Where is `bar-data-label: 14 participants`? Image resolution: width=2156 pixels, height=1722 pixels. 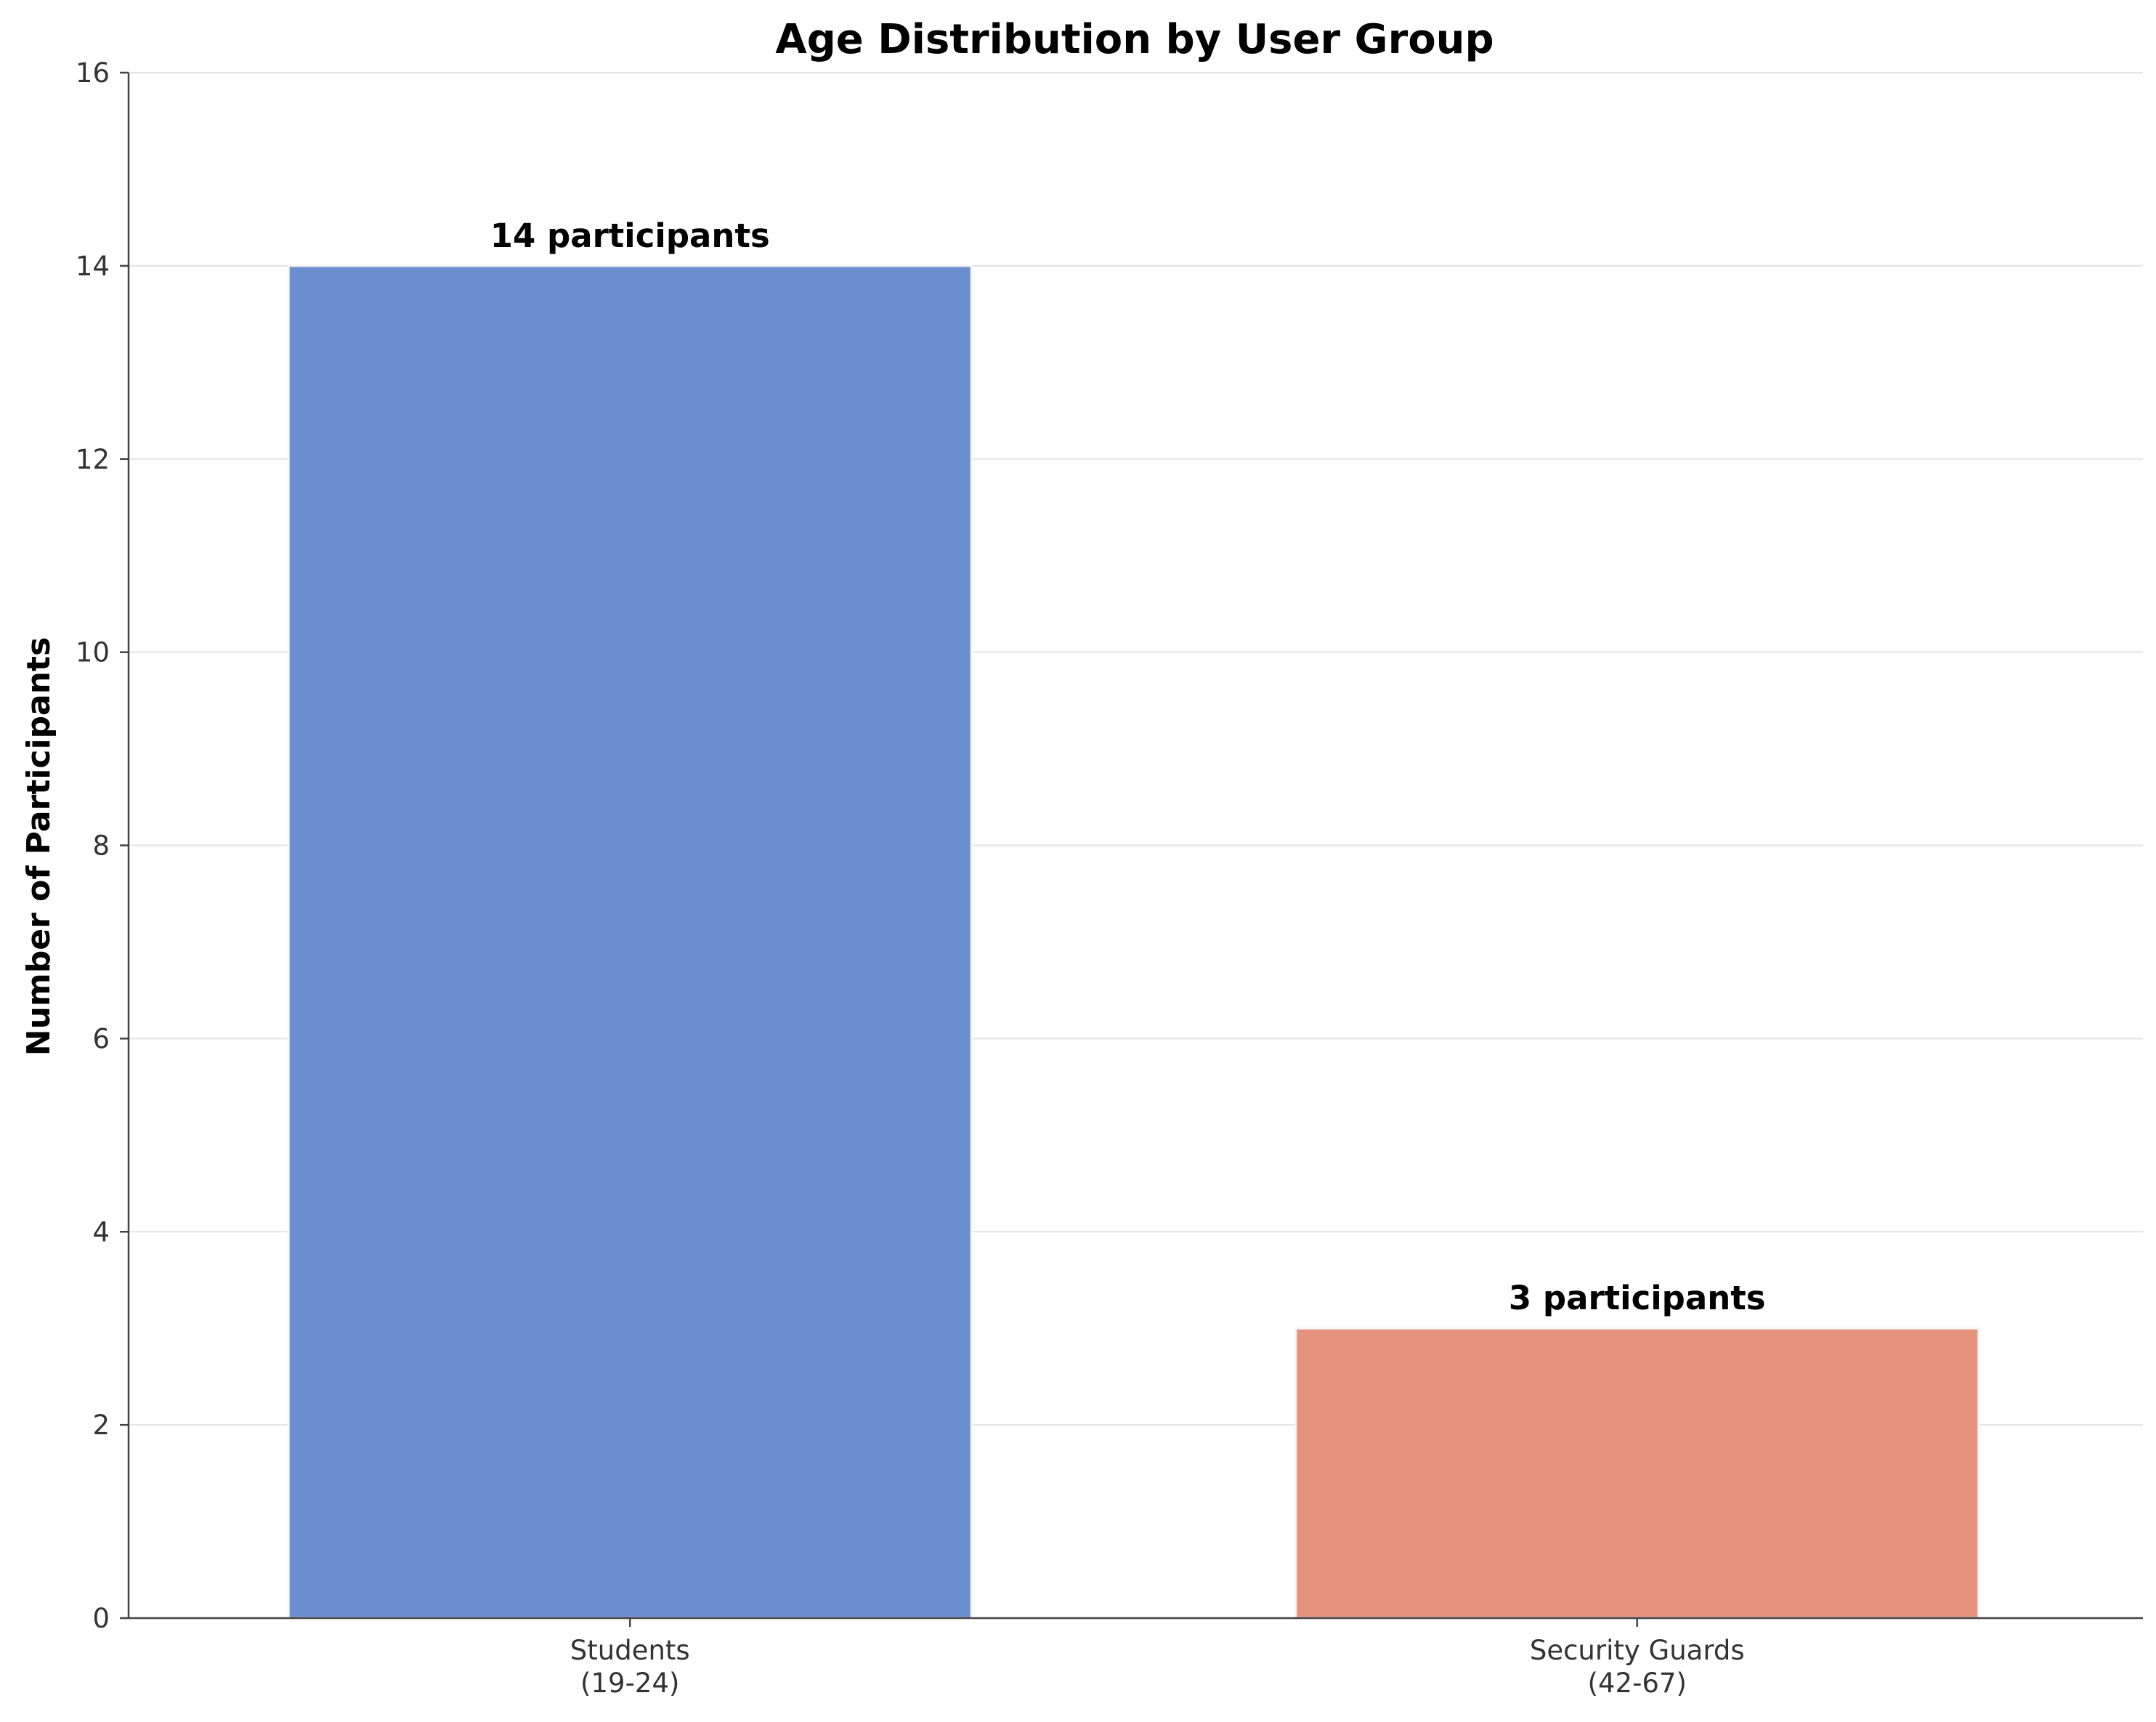 bar-data-label: 14 participants is located at coordinates (630, 236).